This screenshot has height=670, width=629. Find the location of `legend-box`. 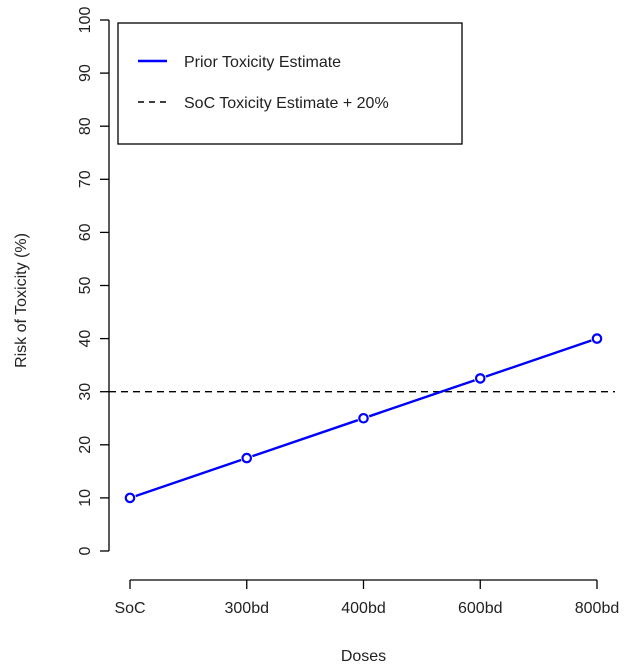

legend-box is located at coordinates (290, 83).